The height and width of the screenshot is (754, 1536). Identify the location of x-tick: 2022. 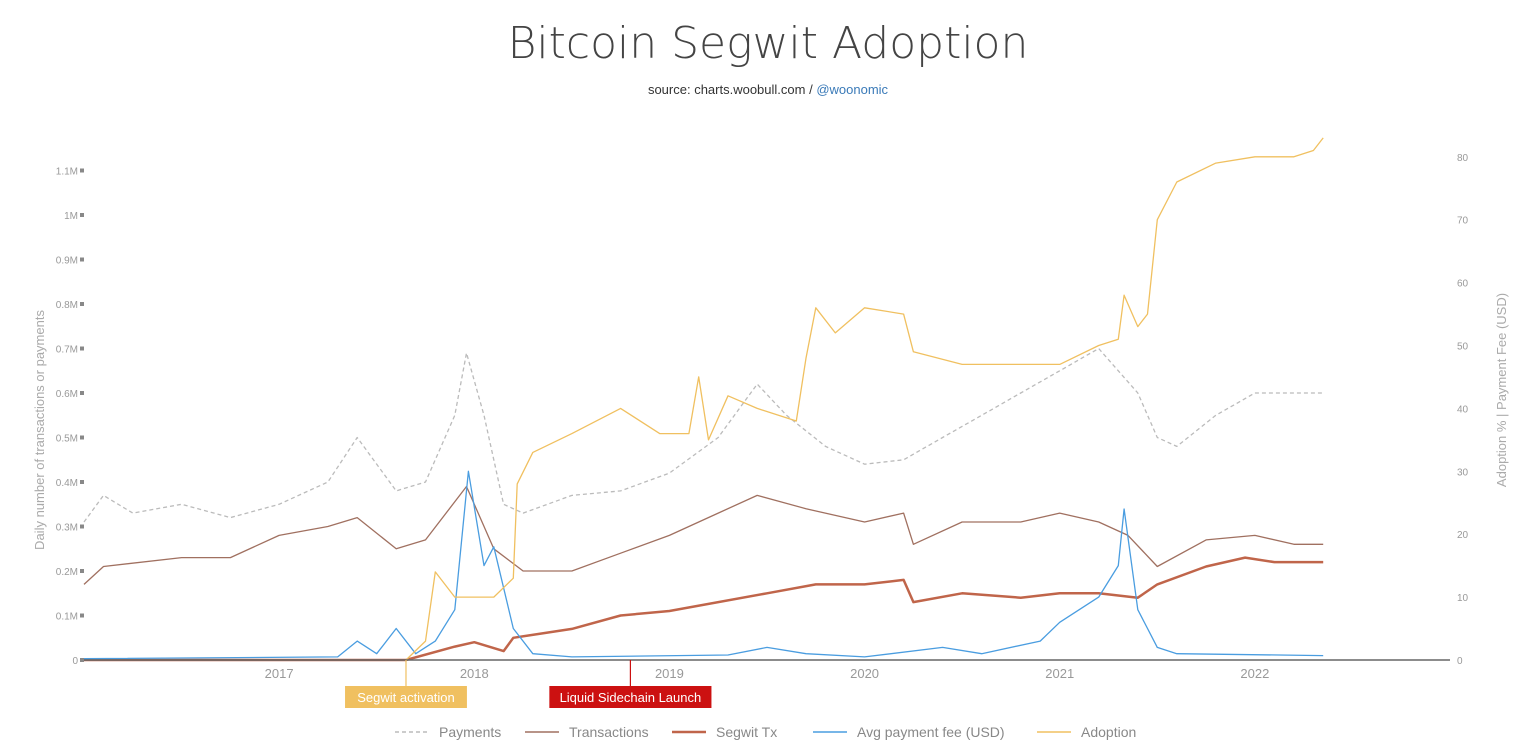
(1254, 673).